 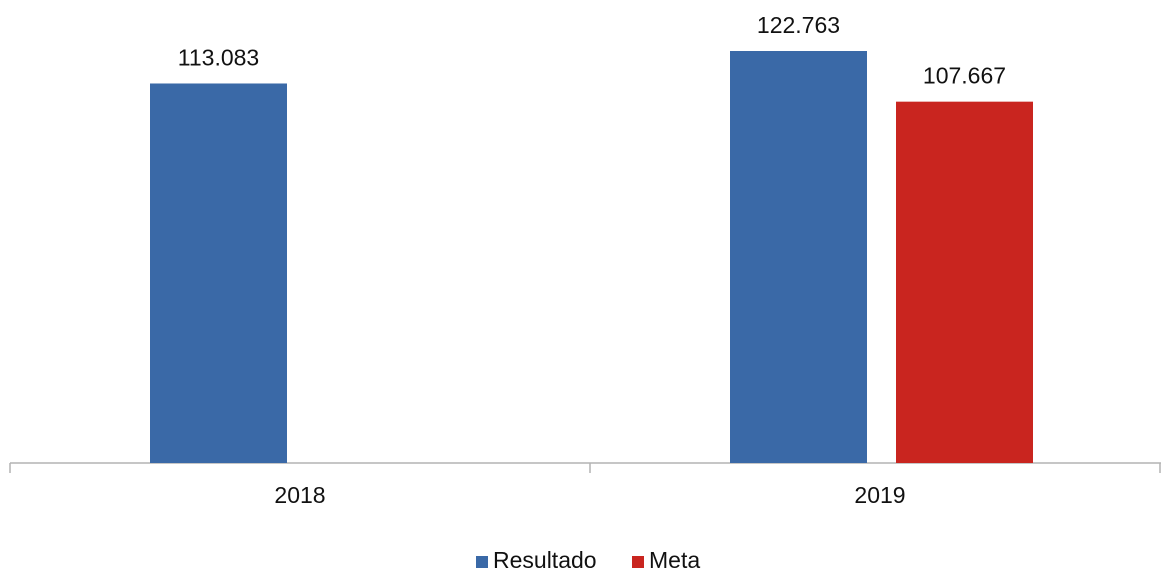 What do you see at coordinates (299, 495) in the screenshot?
I see `x-tick-label: 2018` at bounding box center [299, 495].